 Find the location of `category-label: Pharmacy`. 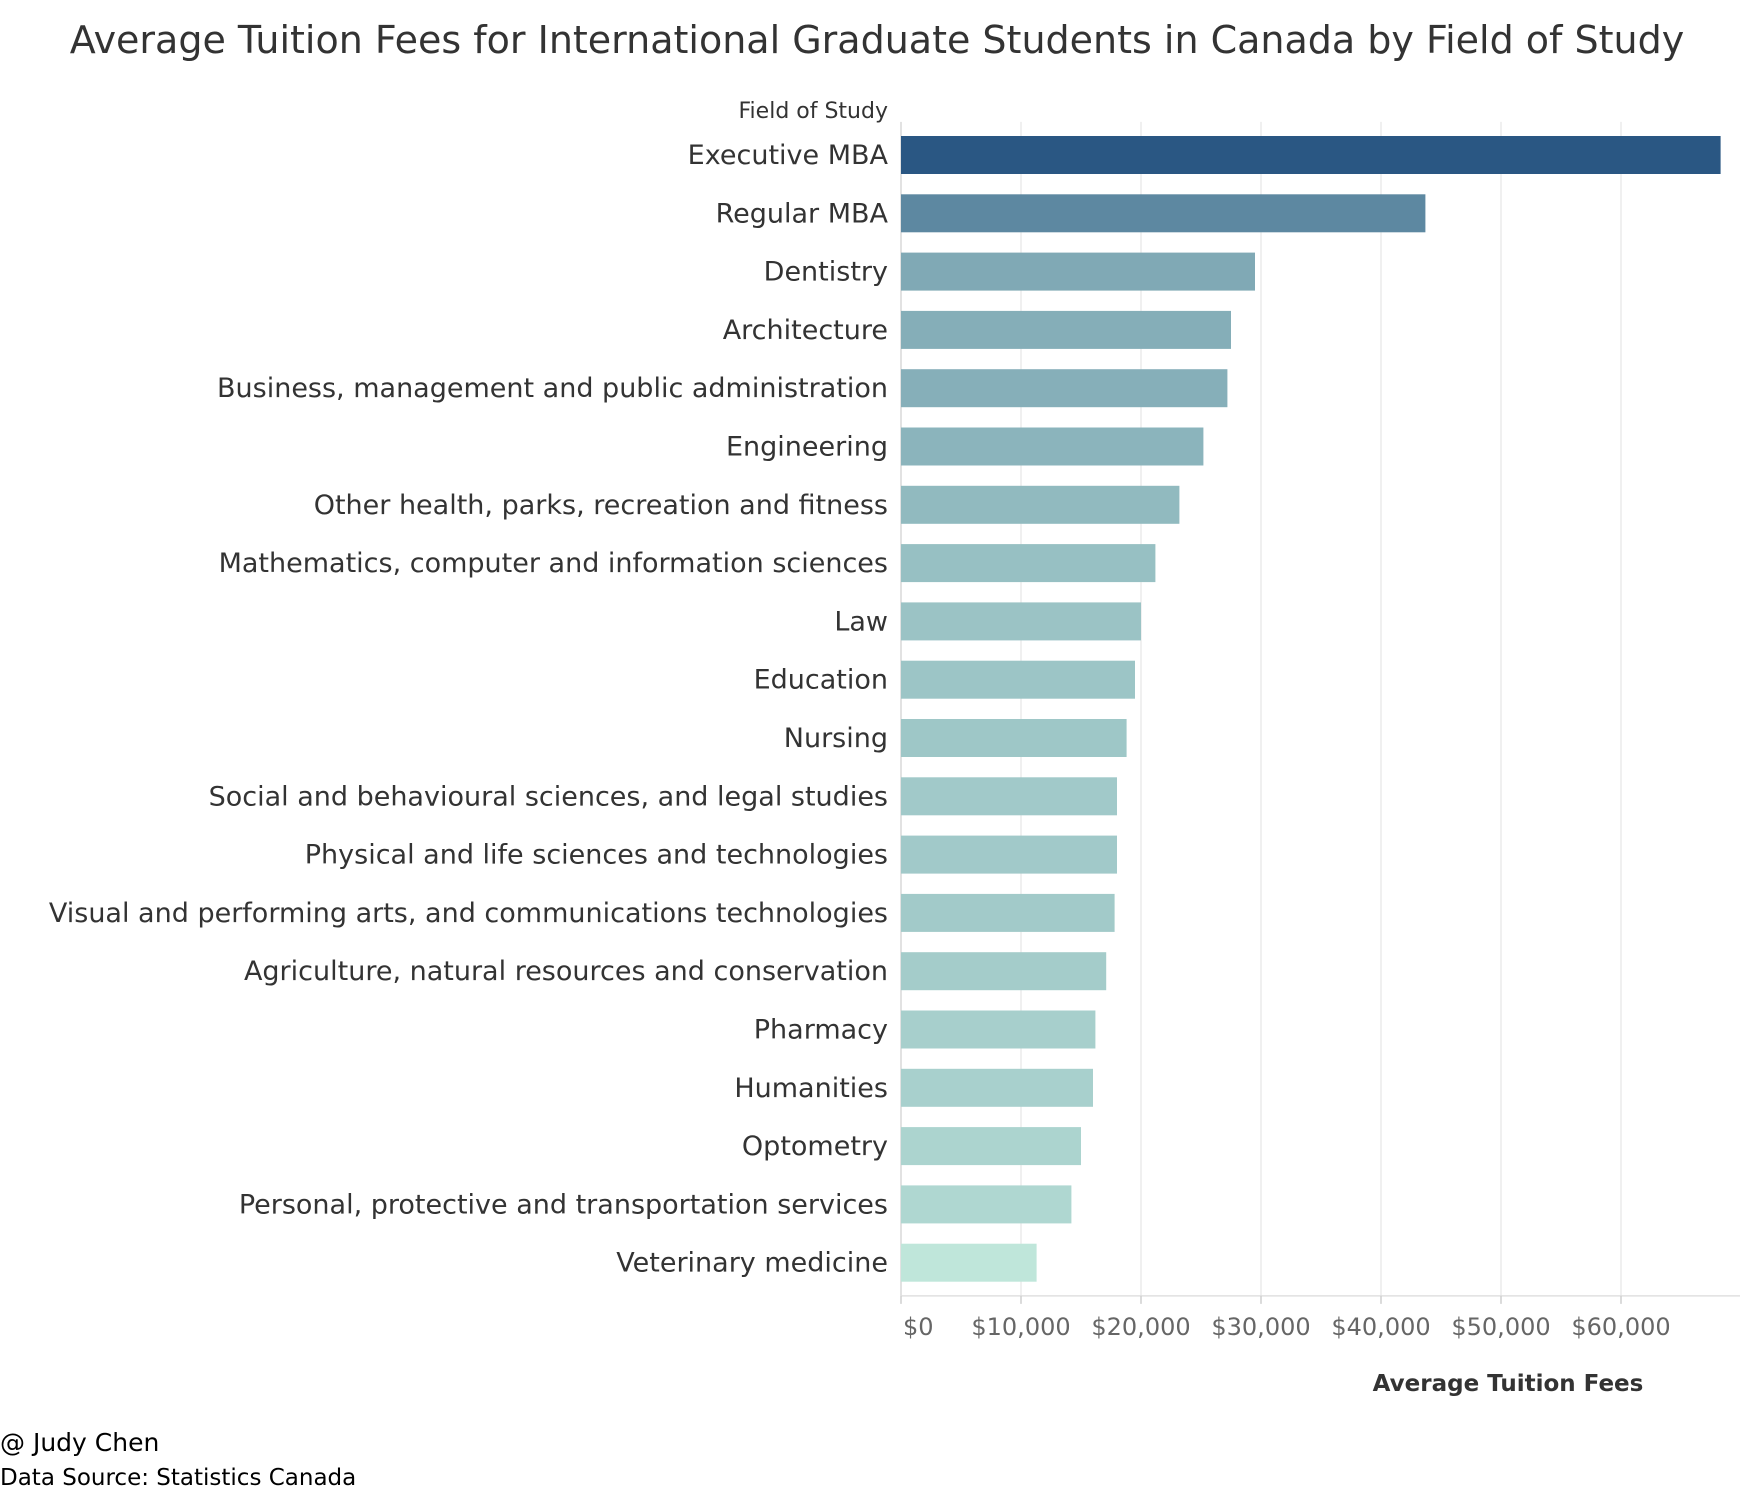

category-label: Pharmacy is located at coordinates (821, 1030).